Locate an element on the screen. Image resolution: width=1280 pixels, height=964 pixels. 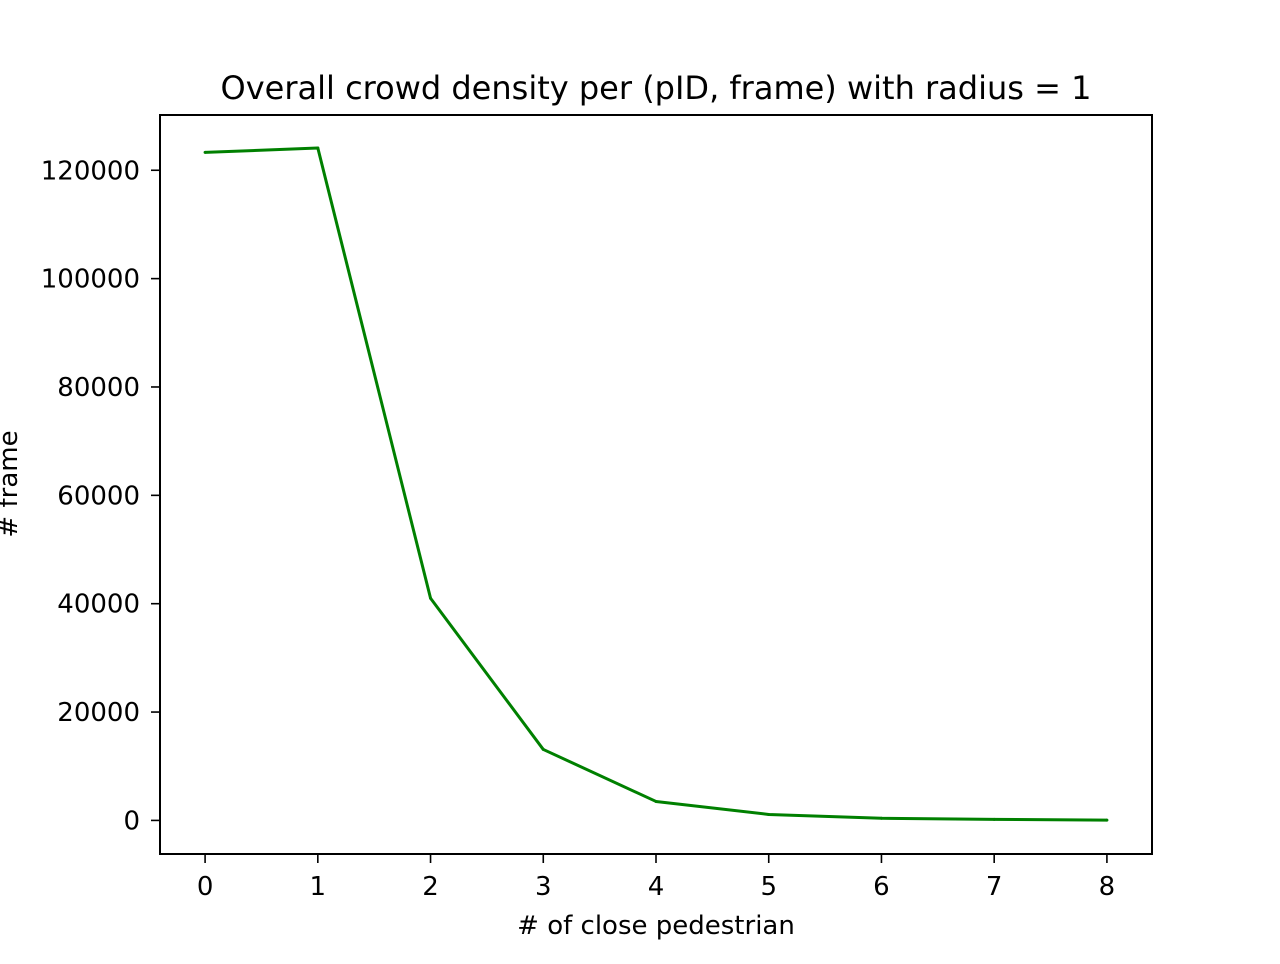
y-axis-label: # frame is located at coordinates (12, 483).